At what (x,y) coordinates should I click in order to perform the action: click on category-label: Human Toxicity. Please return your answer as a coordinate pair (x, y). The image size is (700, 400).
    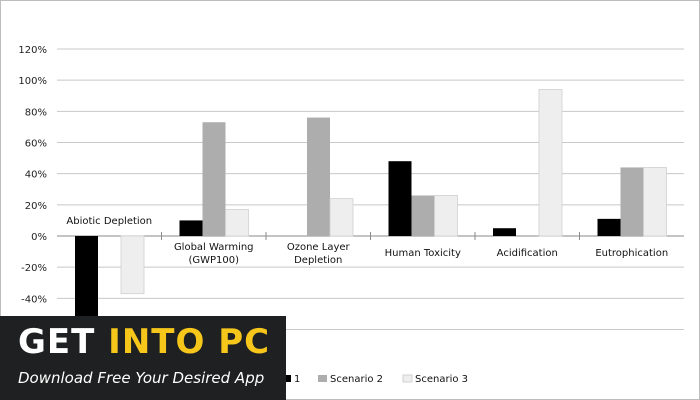
    Looking at the image, I should click on (423, 253).